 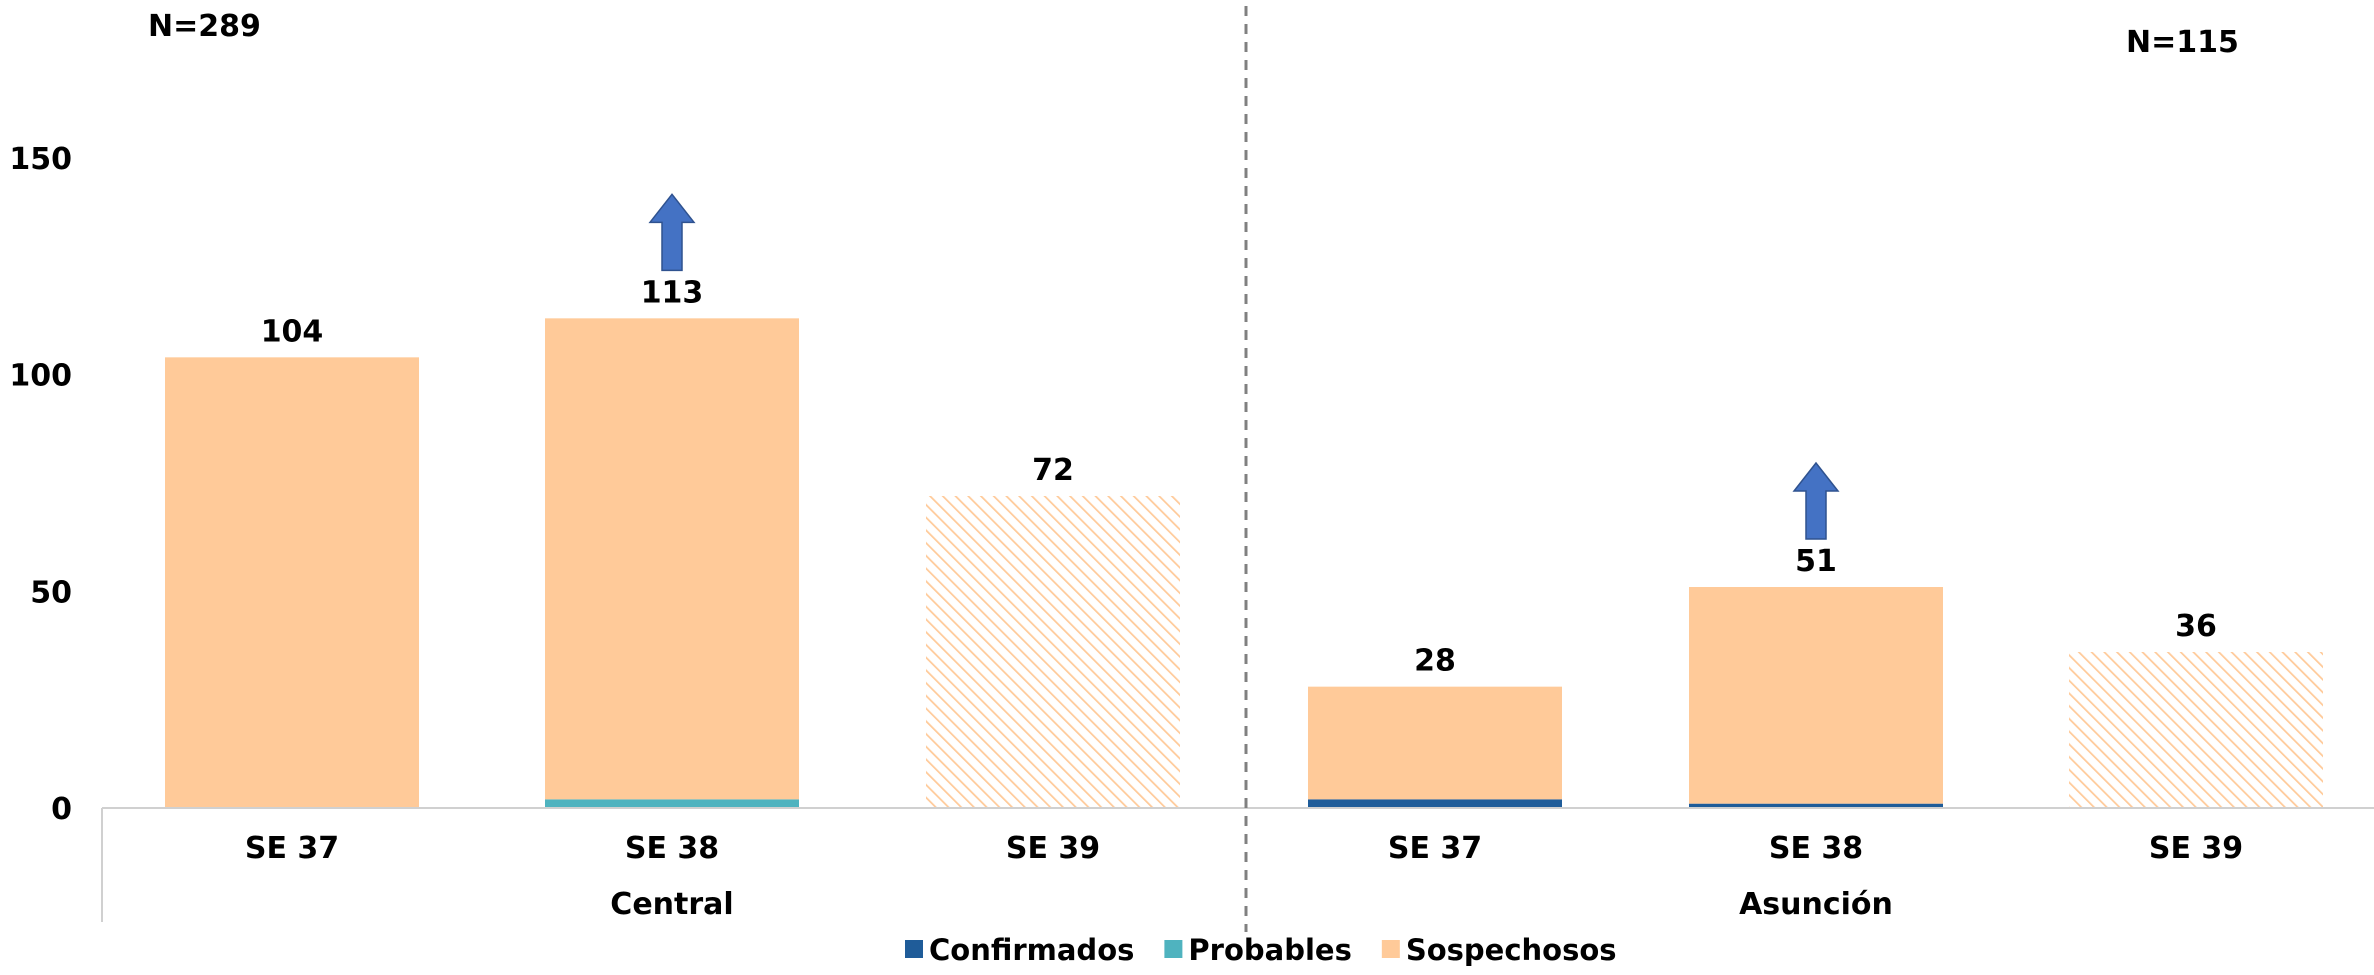 I want to click on bar-asunción-se38-sospechosos, so click(x=1816, y=695).